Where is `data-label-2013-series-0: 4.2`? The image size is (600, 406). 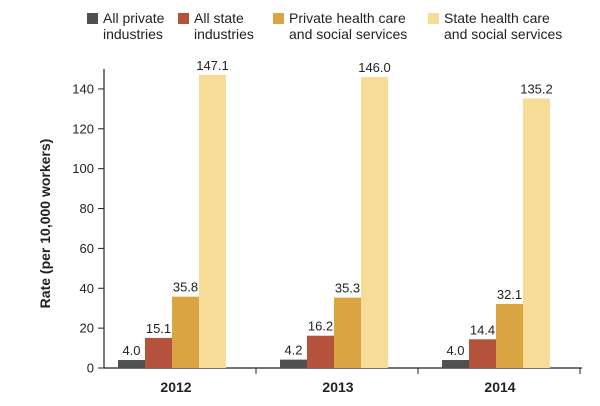
data-label-2013-series-0: 4.2 is located at coordinates (293, 350).